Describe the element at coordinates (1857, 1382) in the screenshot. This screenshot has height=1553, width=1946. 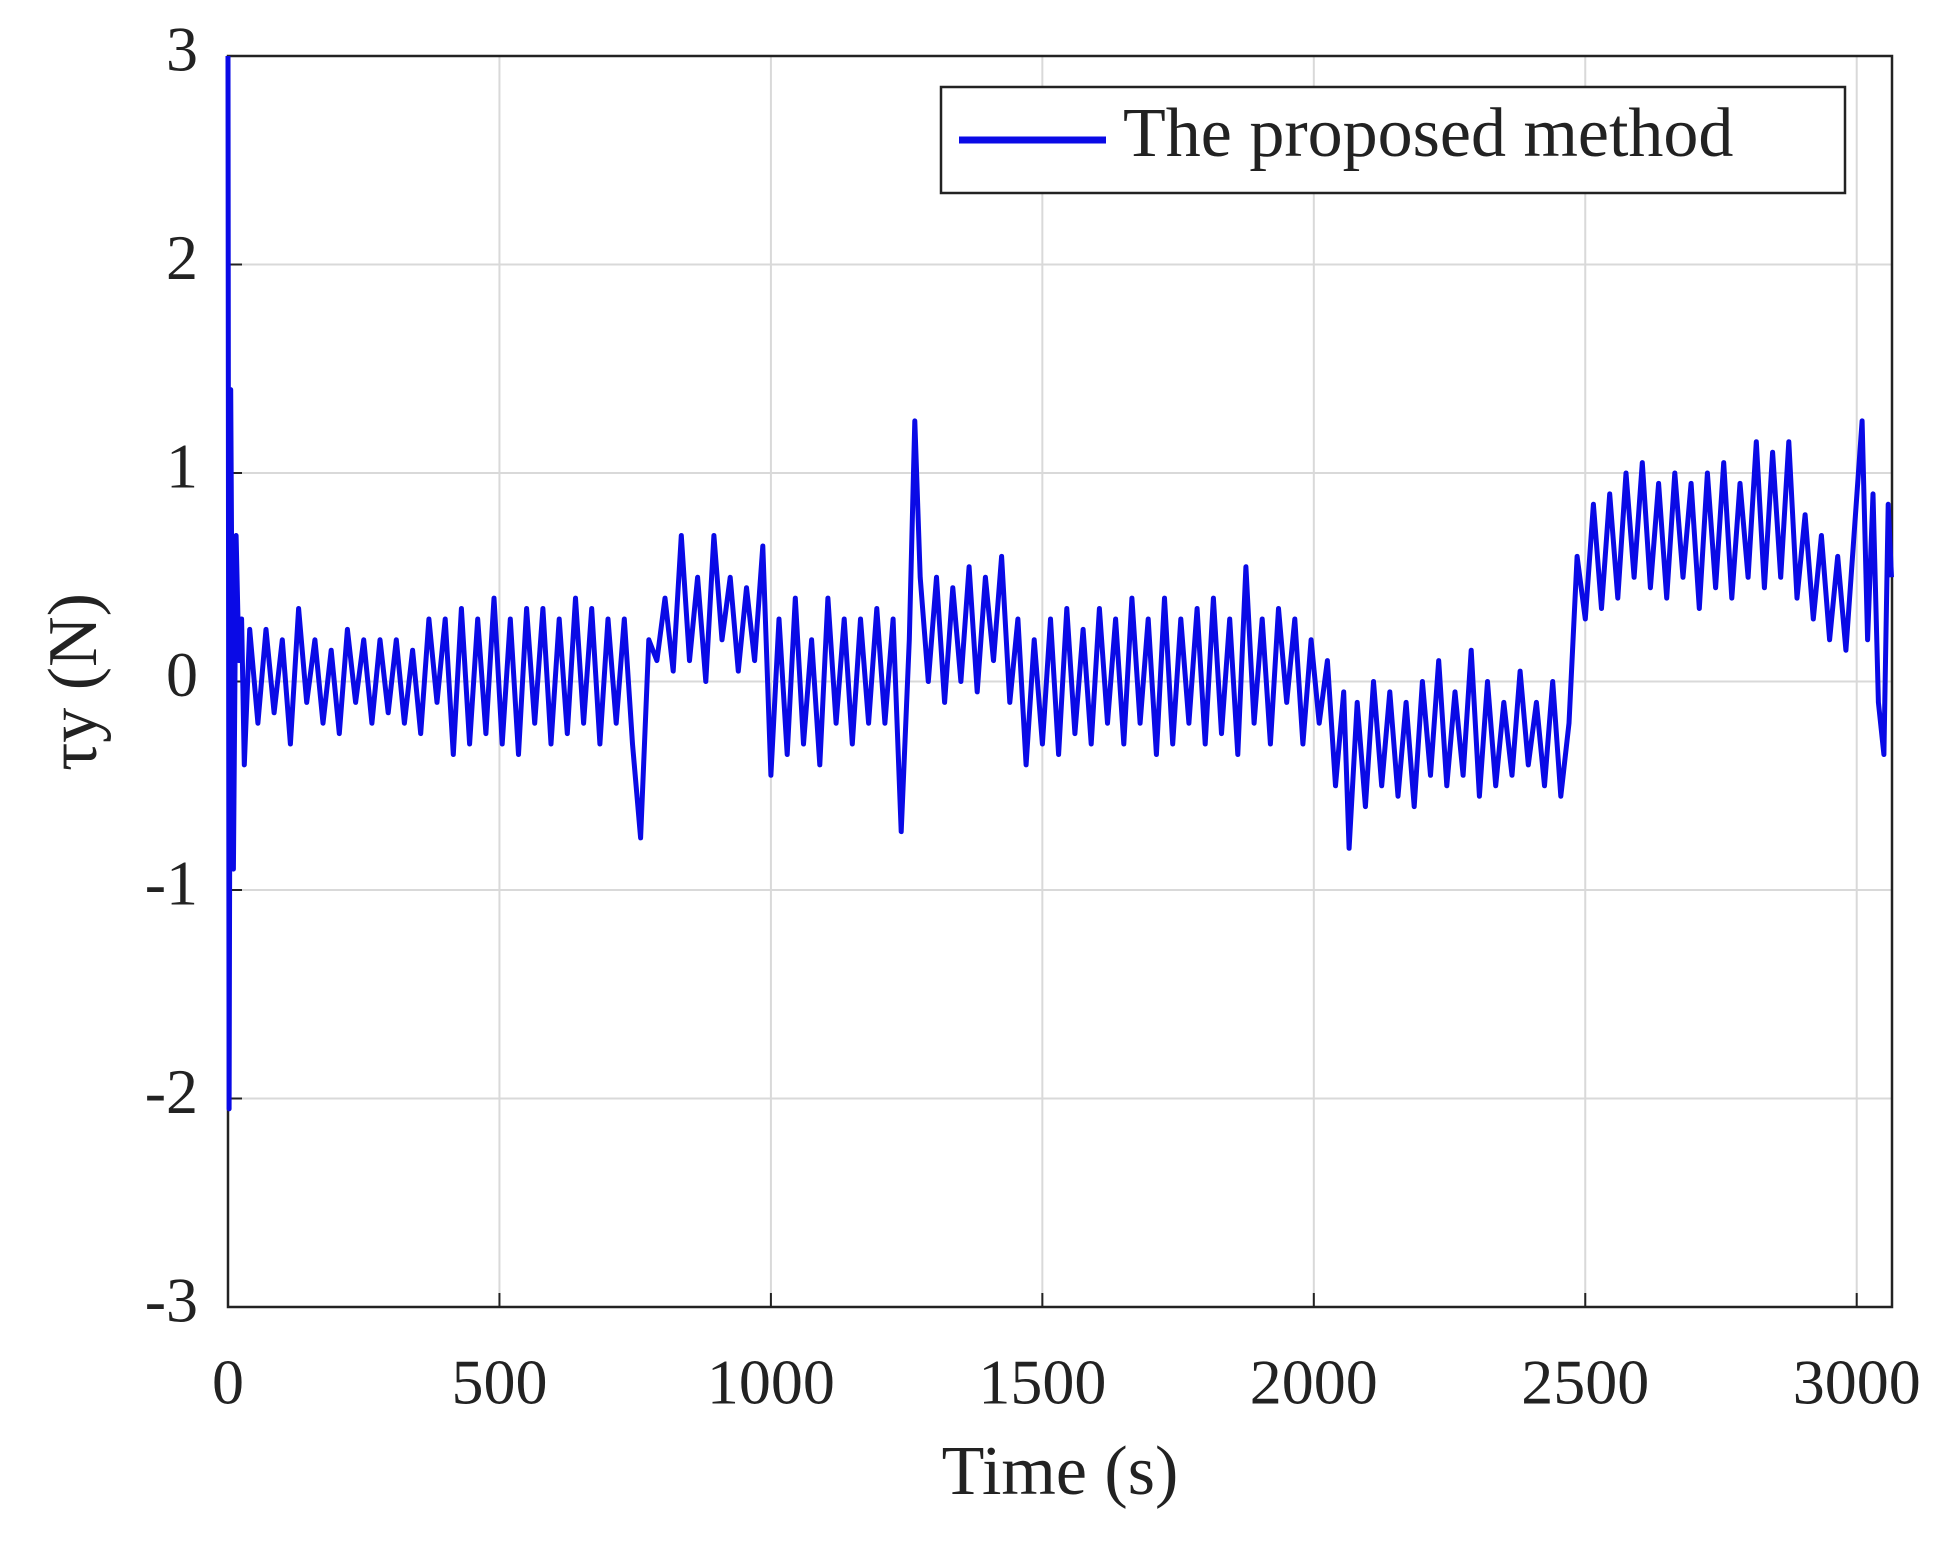
I see `x-tick-label: 3000` at that location.